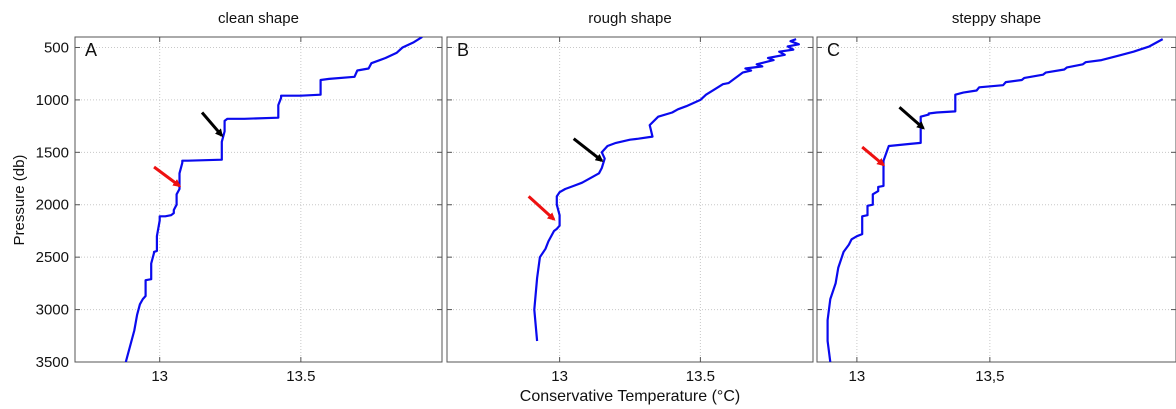  Describe the element at coordinates (52, 257) in the screenshot. I see `y-tick-label: 2500` at that location.